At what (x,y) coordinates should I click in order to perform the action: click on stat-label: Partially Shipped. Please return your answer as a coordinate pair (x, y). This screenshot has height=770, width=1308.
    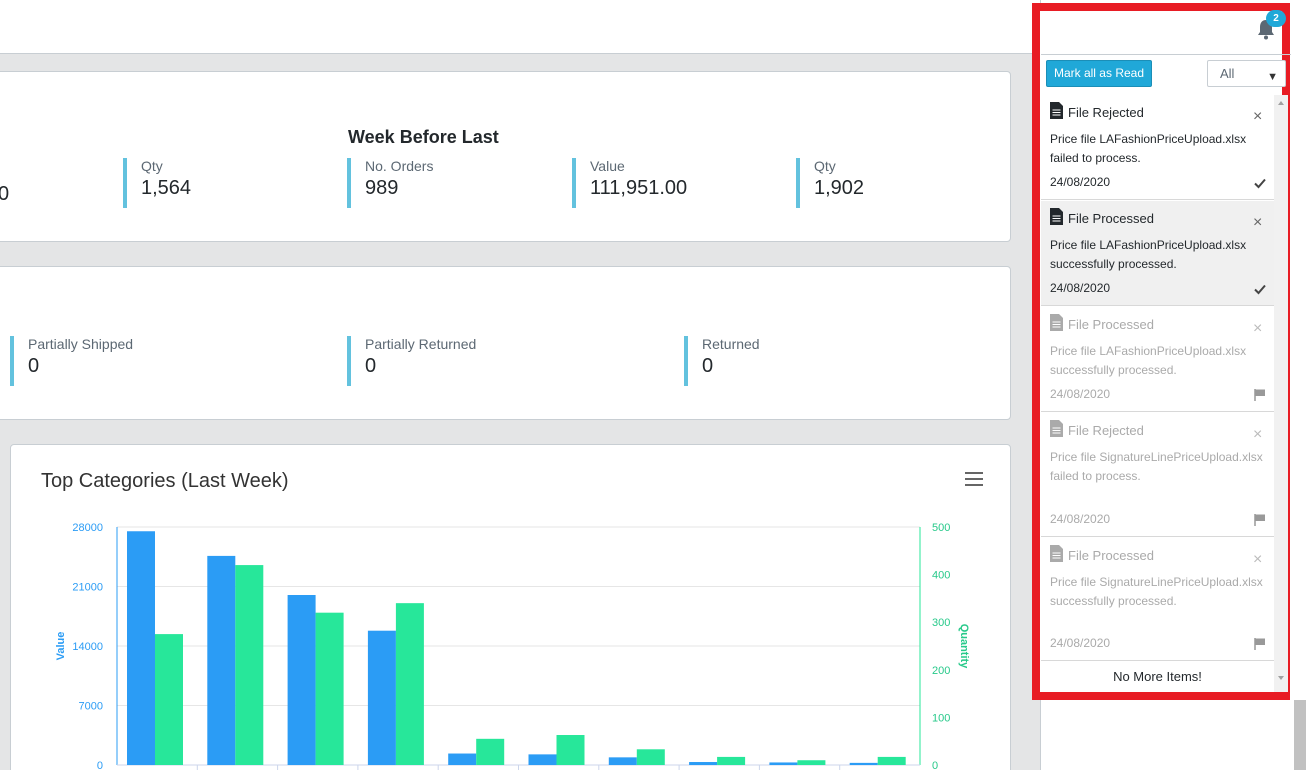
    Looking at the image, I should click on (81, 344).